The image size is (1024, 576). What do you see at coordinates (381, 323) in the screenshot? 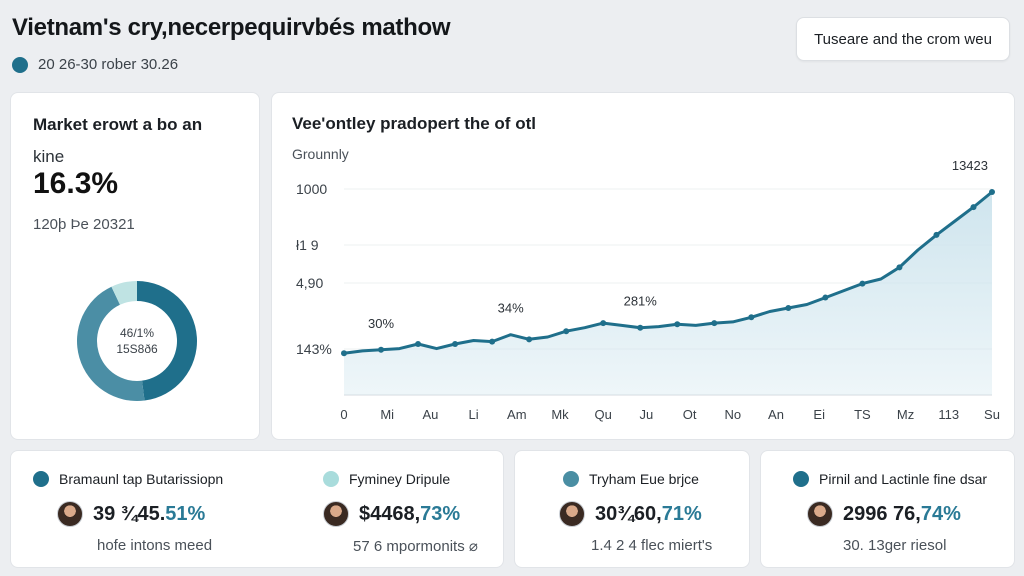
I see `data-label: 30%` at bounding box center [381, 323].